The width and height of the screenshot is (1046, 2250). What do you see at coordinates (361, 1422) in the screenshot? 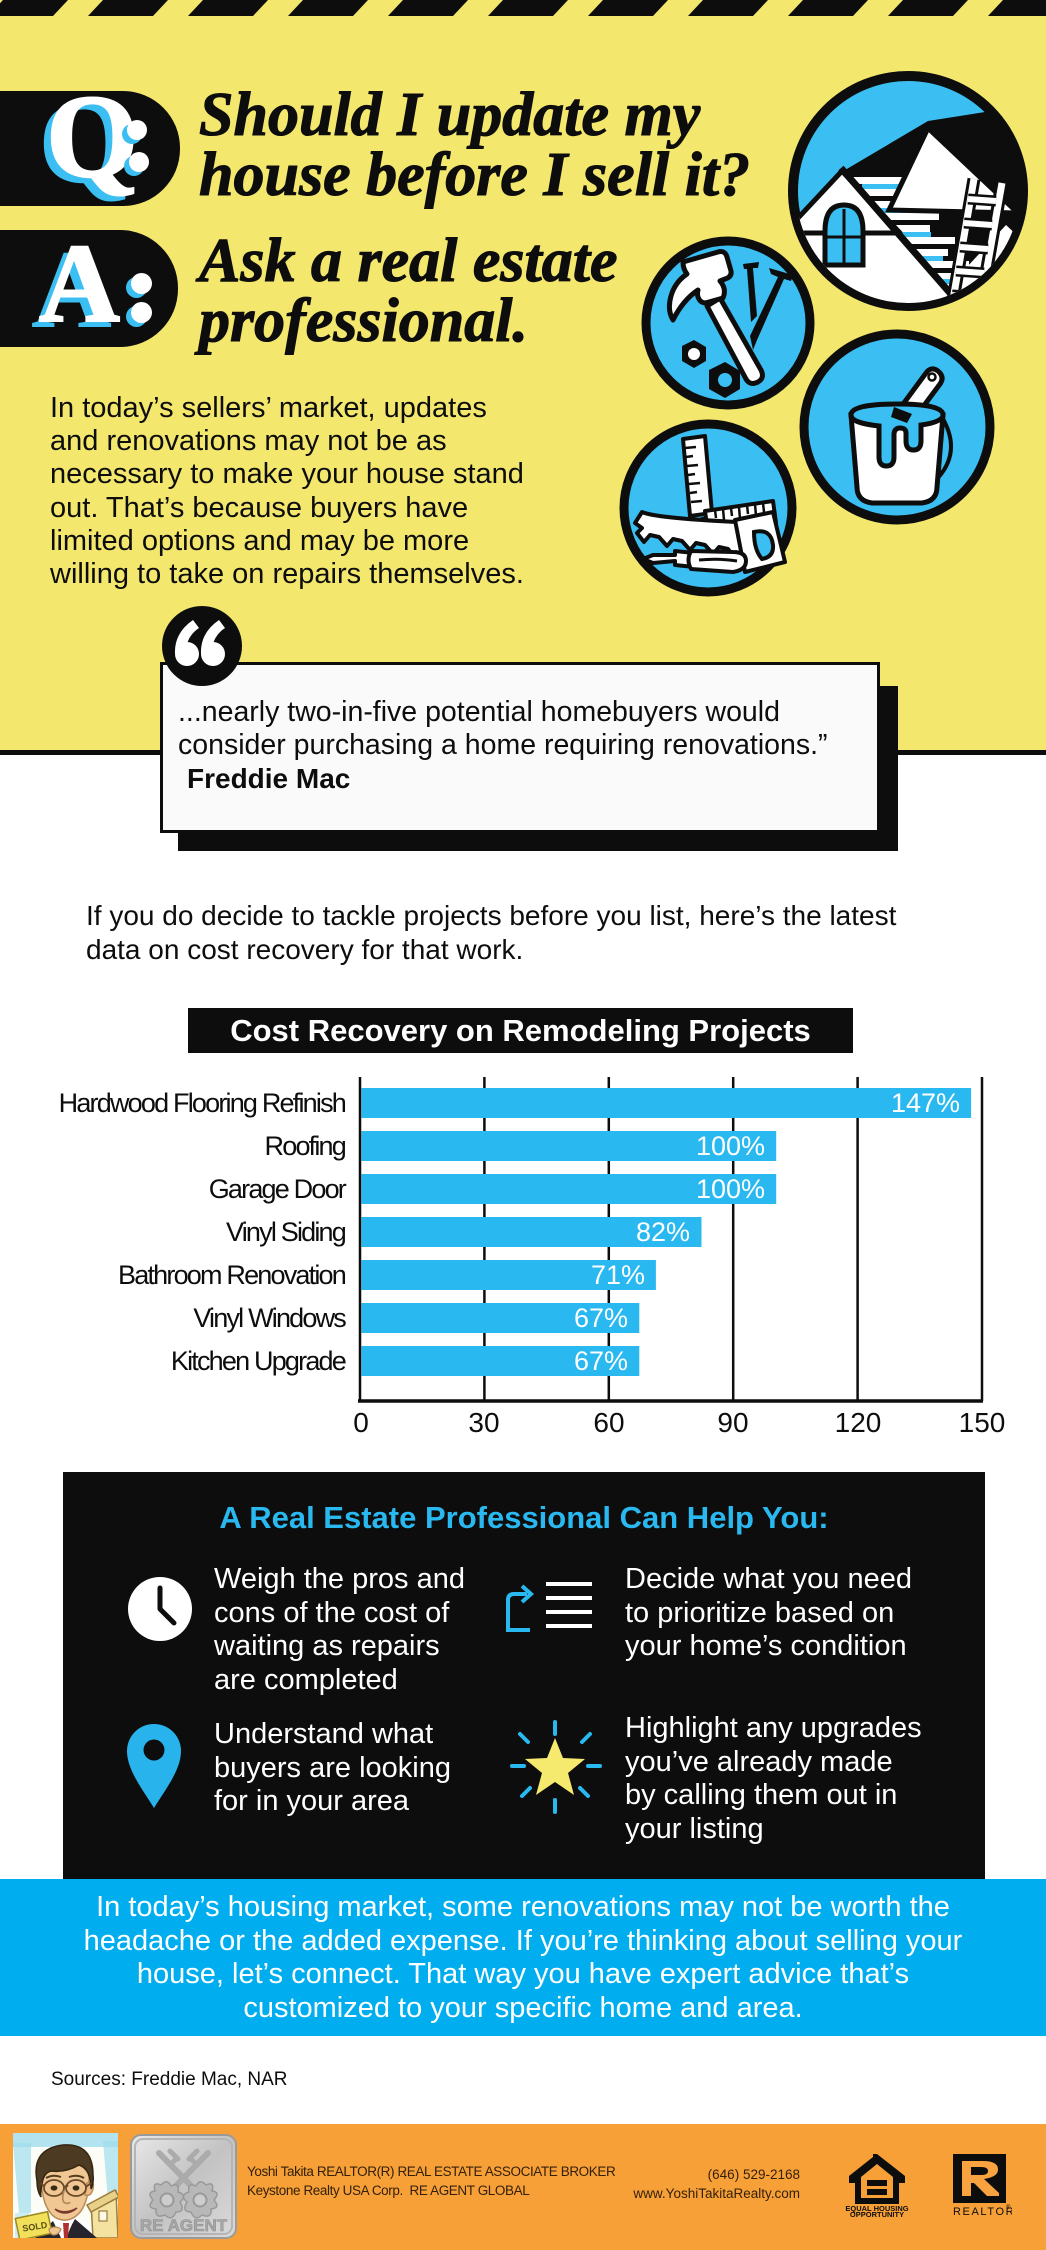
I see `svg-text: 0` at bounding box center [361, 1422].